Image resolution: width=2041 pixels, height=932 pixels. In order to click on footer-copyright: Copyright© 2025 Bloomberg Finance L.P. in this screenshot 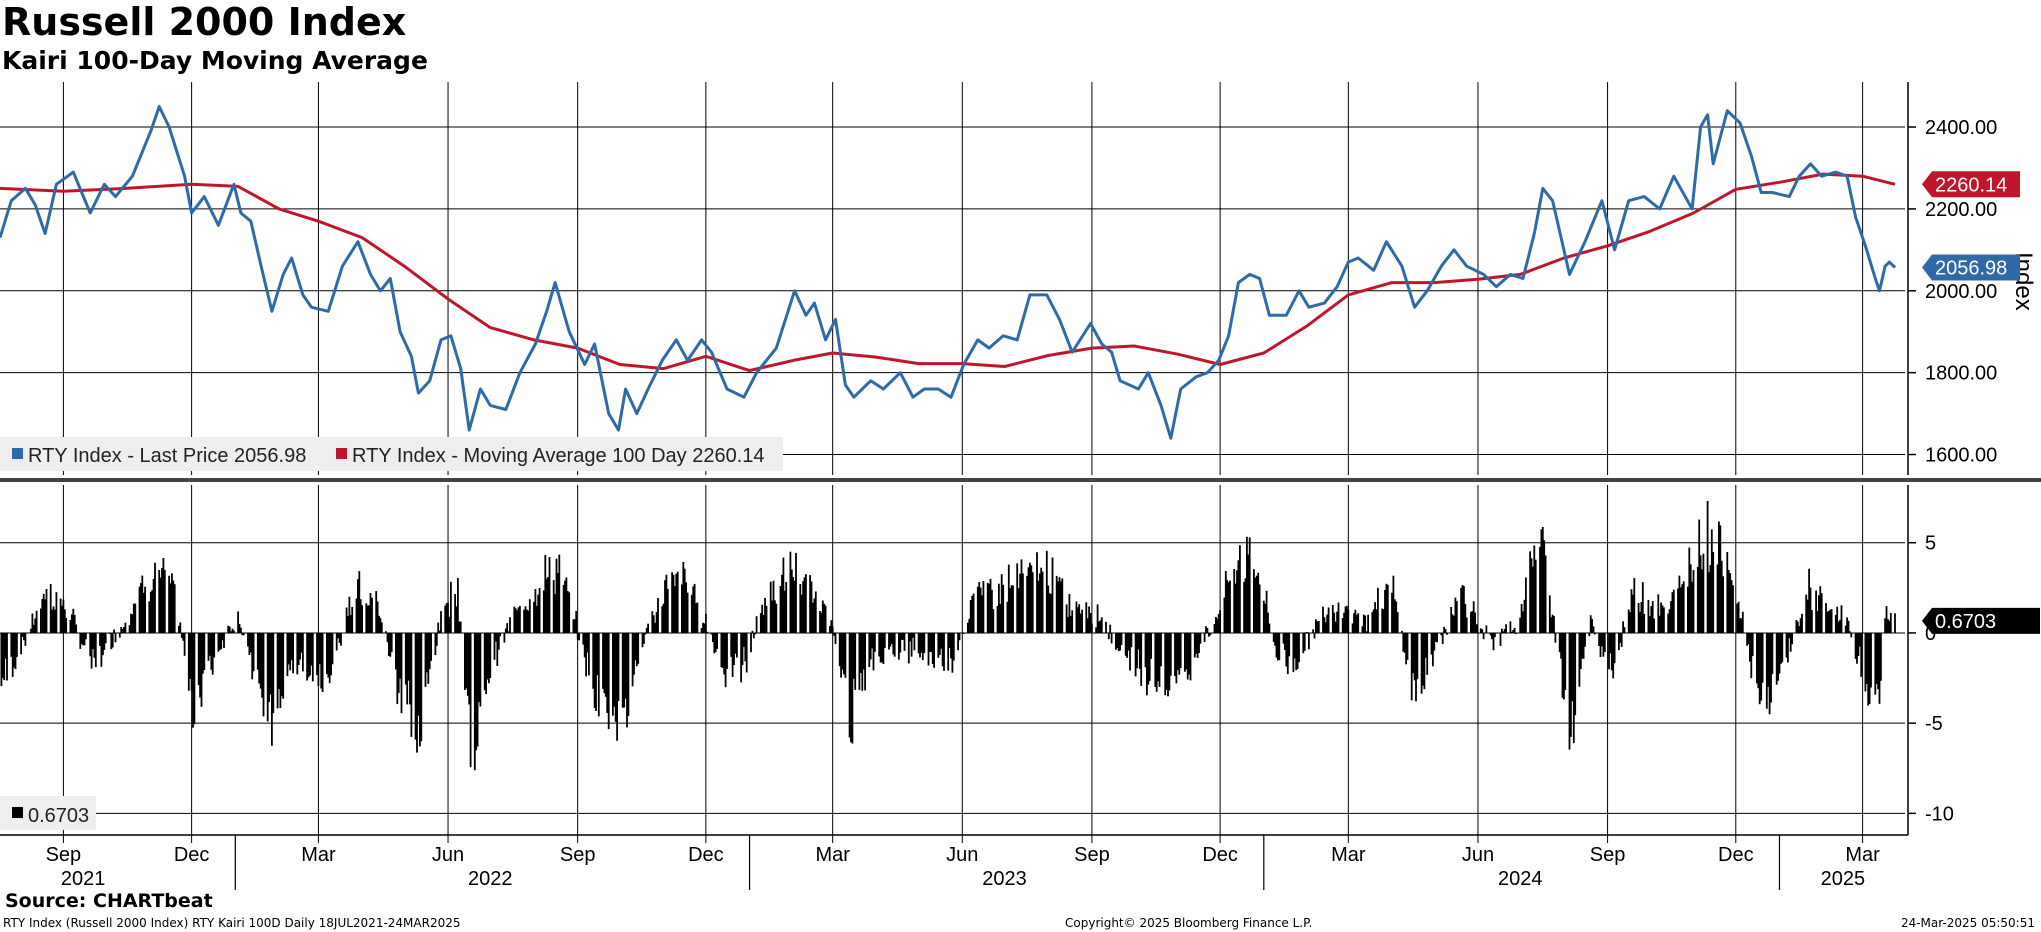, I will do `click(1189, 923)`.